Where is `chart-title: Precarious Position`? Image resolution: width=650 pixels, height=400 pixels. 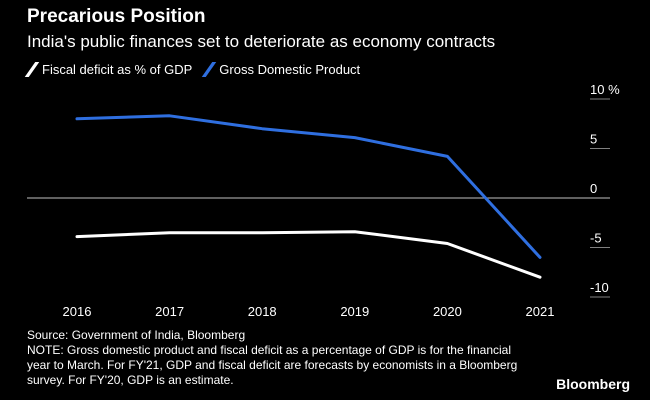 chart-title: Precarious Position is located at coordinates (116, 16).